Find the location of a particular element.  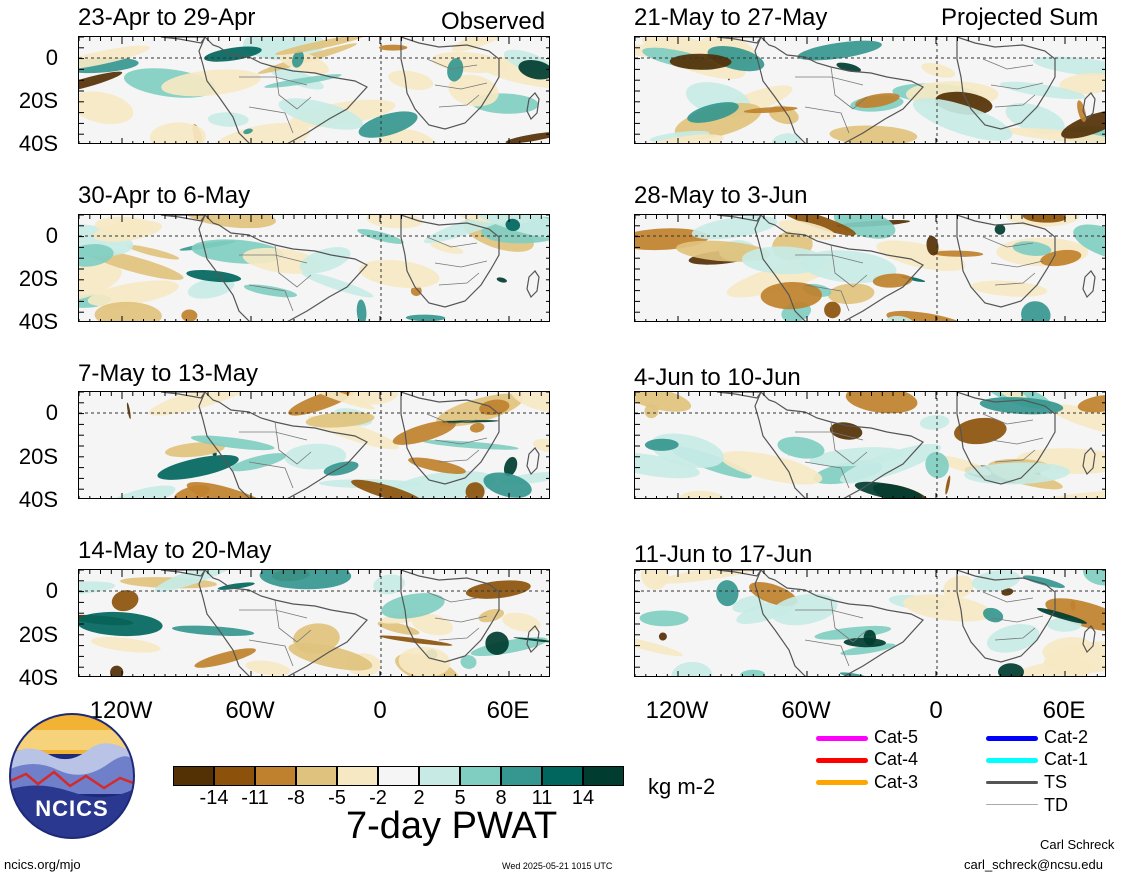

legend-line-cat3 is located at coordinates (842, 782).